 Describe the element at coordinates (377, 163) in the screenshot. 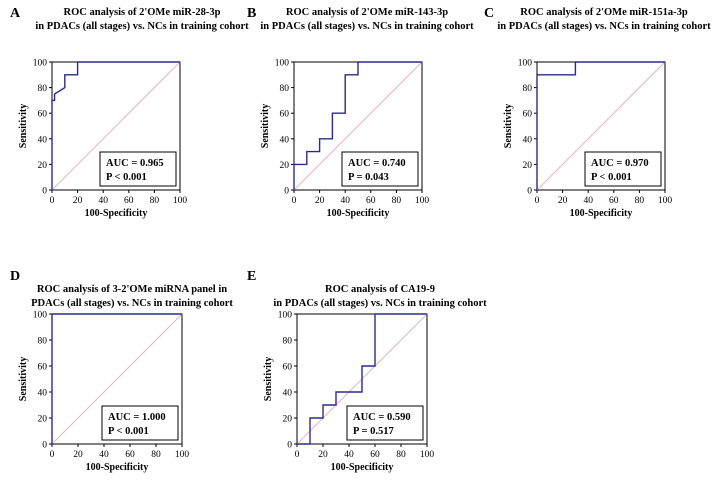

I see `auc-label: AUC = 0.740` at that location.